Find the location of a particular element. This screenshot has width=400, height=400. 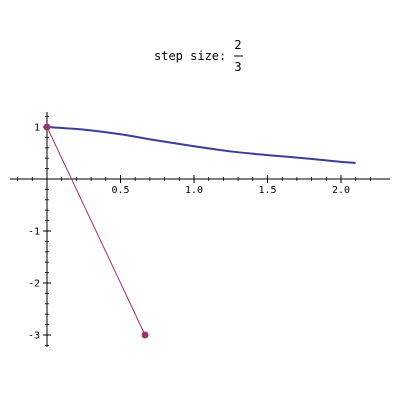

y-ticks: 1 -1 -2 -3 is located at coordinates (39, 231).